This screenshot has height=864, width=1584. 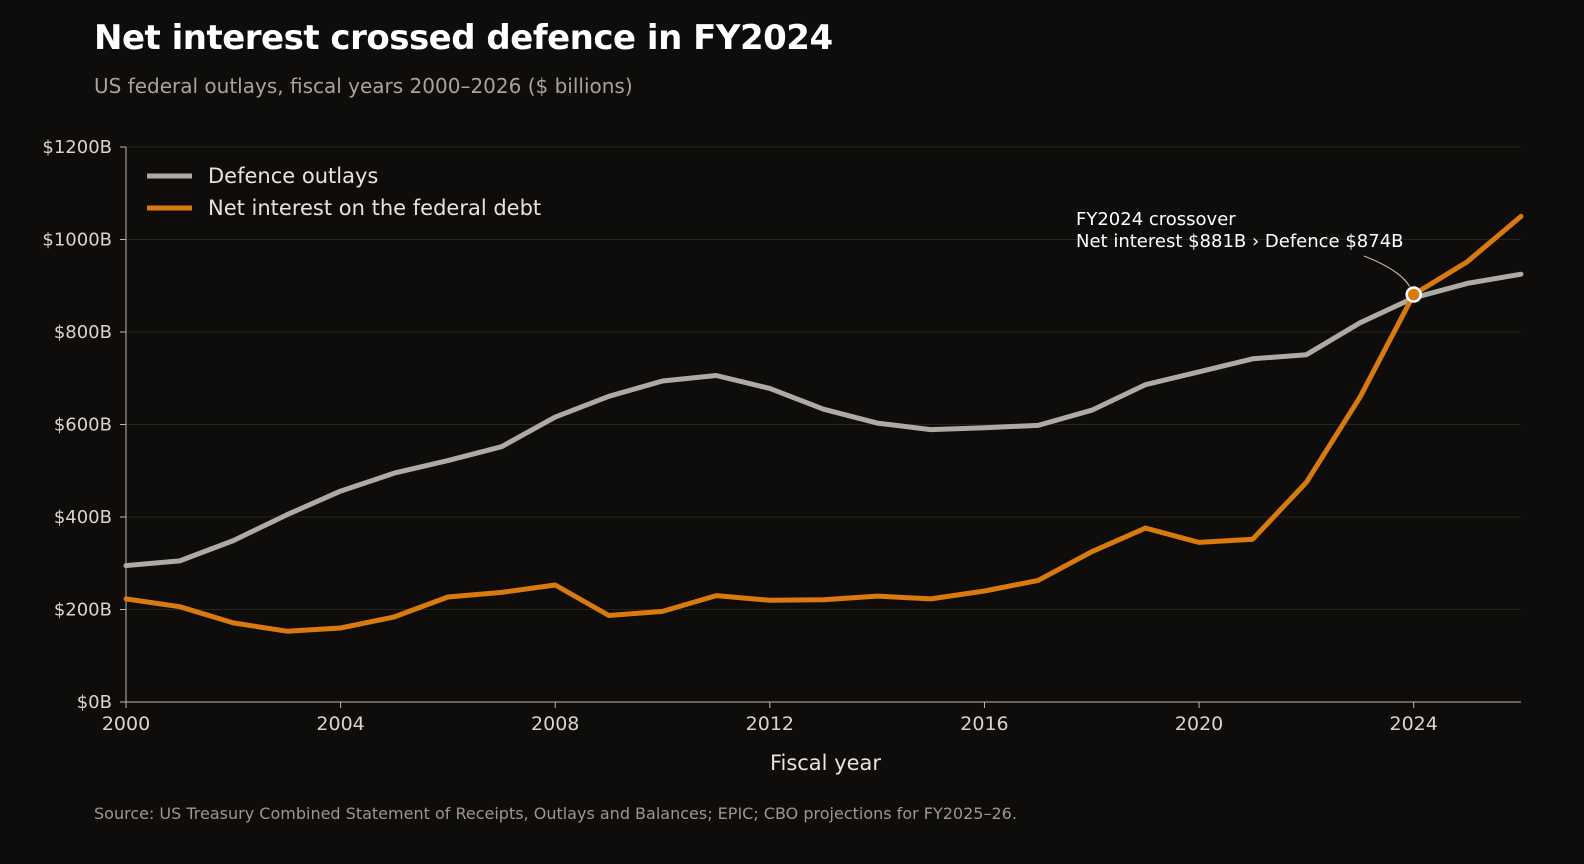 What do you see at coordinates (83, 332) in the screenshot?
I see `y-tick-label: $800B` at bounding box center [83, 332].